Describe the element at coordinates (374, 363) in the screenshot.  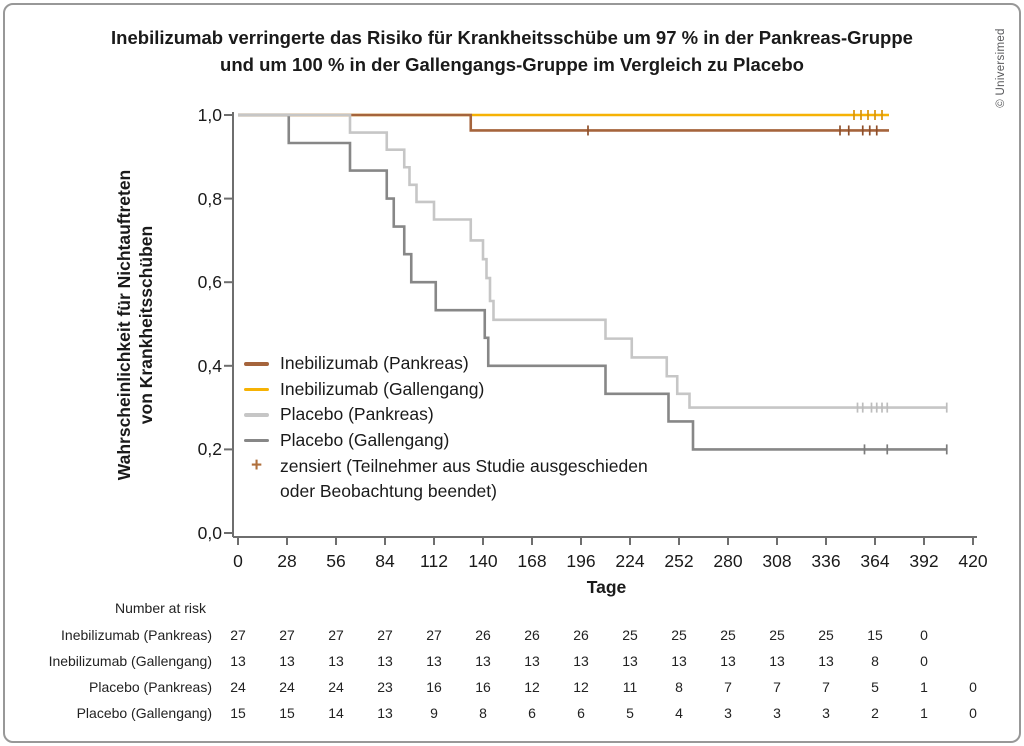
I see `legend-label: Inebilizumab (Pankreas)` at that location.